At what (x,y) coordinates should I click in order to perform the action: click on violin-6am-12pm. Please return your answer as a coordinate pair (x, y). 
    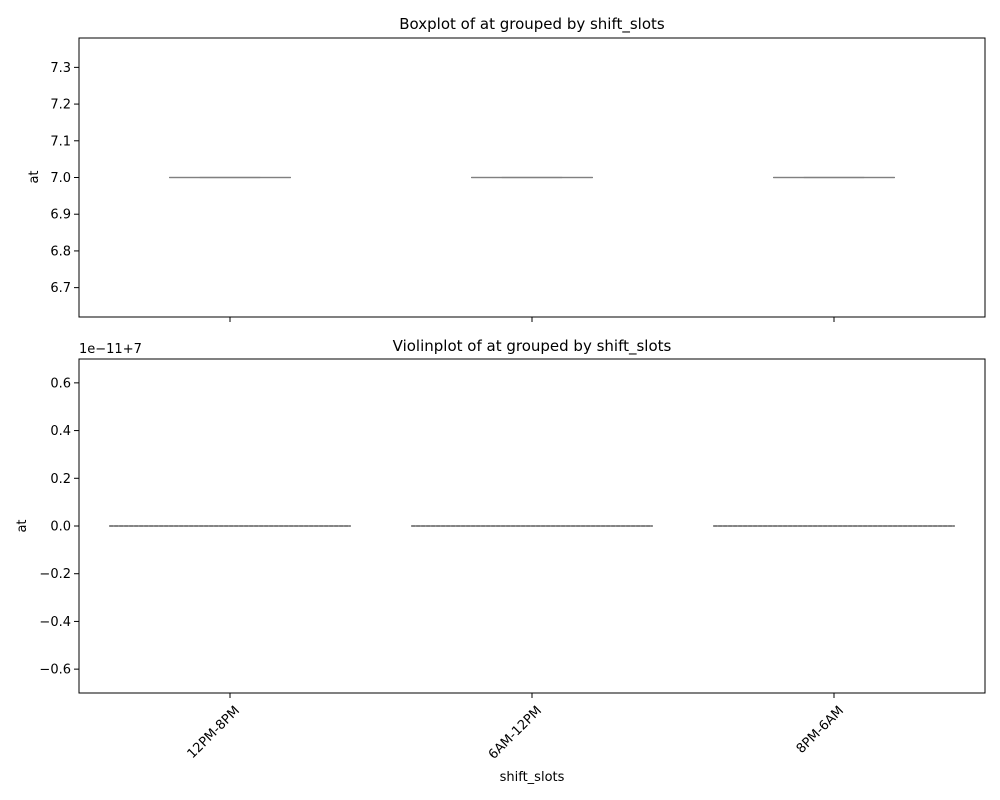
    Looking at the image, I should click on (532, 526).